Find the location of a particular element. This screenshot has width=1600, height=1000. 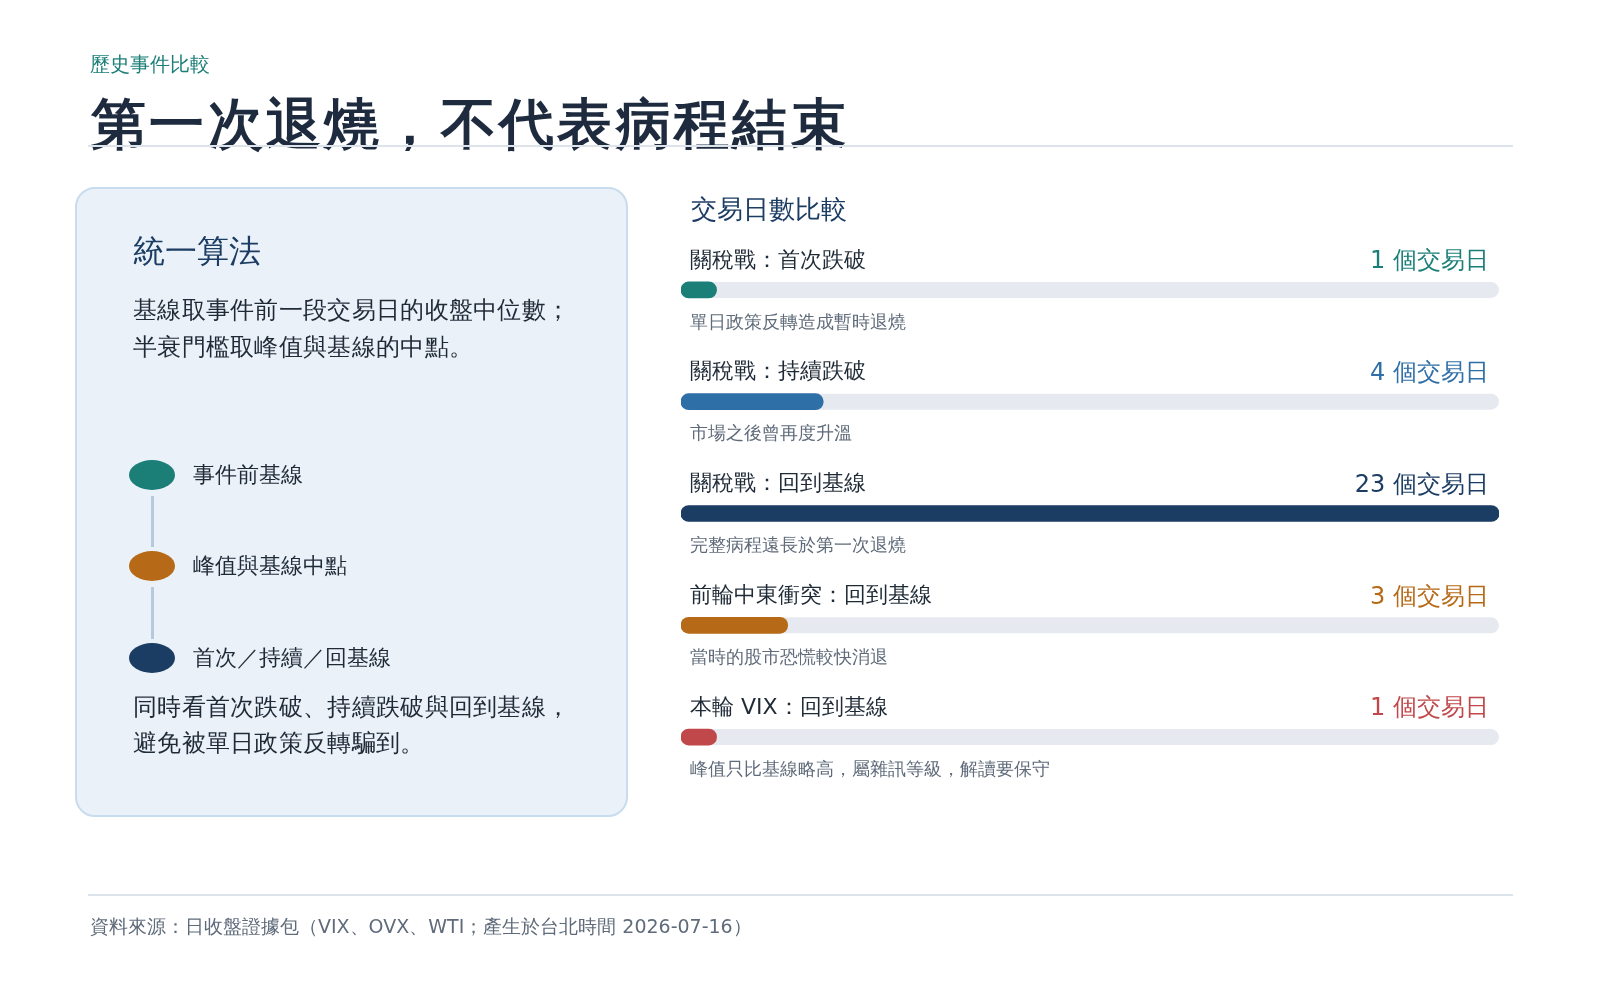

y-tick-label: 關稅戰：首次跌破 is located at coordinates (778, 259).